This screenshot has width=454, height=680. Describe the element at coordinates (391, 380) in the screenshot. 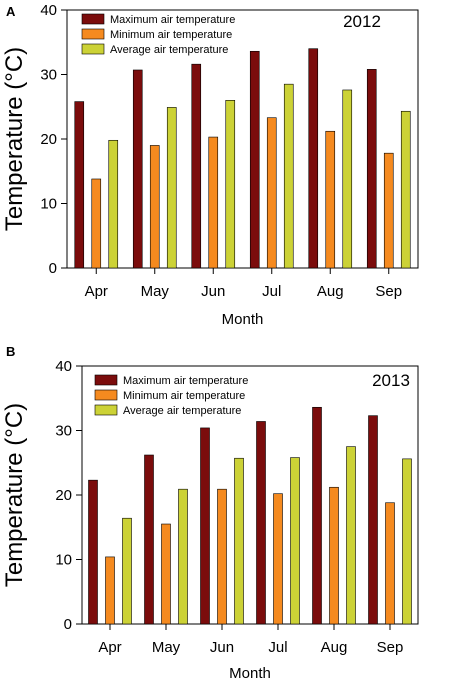

I see `year-annotation: 2013` at that location.